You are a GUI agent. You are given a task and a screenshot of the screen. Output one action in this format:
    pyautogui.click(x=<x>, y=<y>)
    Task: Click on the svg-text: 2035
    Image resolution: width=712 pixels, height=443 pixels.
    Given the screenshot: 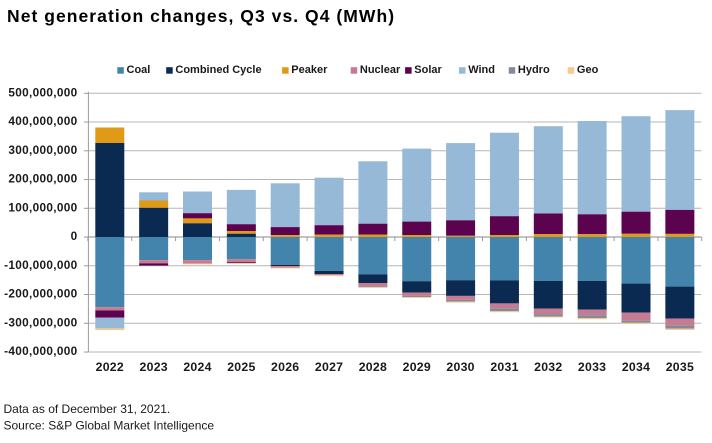 What is the action you would take?
    pyautogui.click(x=680, y=367)
    